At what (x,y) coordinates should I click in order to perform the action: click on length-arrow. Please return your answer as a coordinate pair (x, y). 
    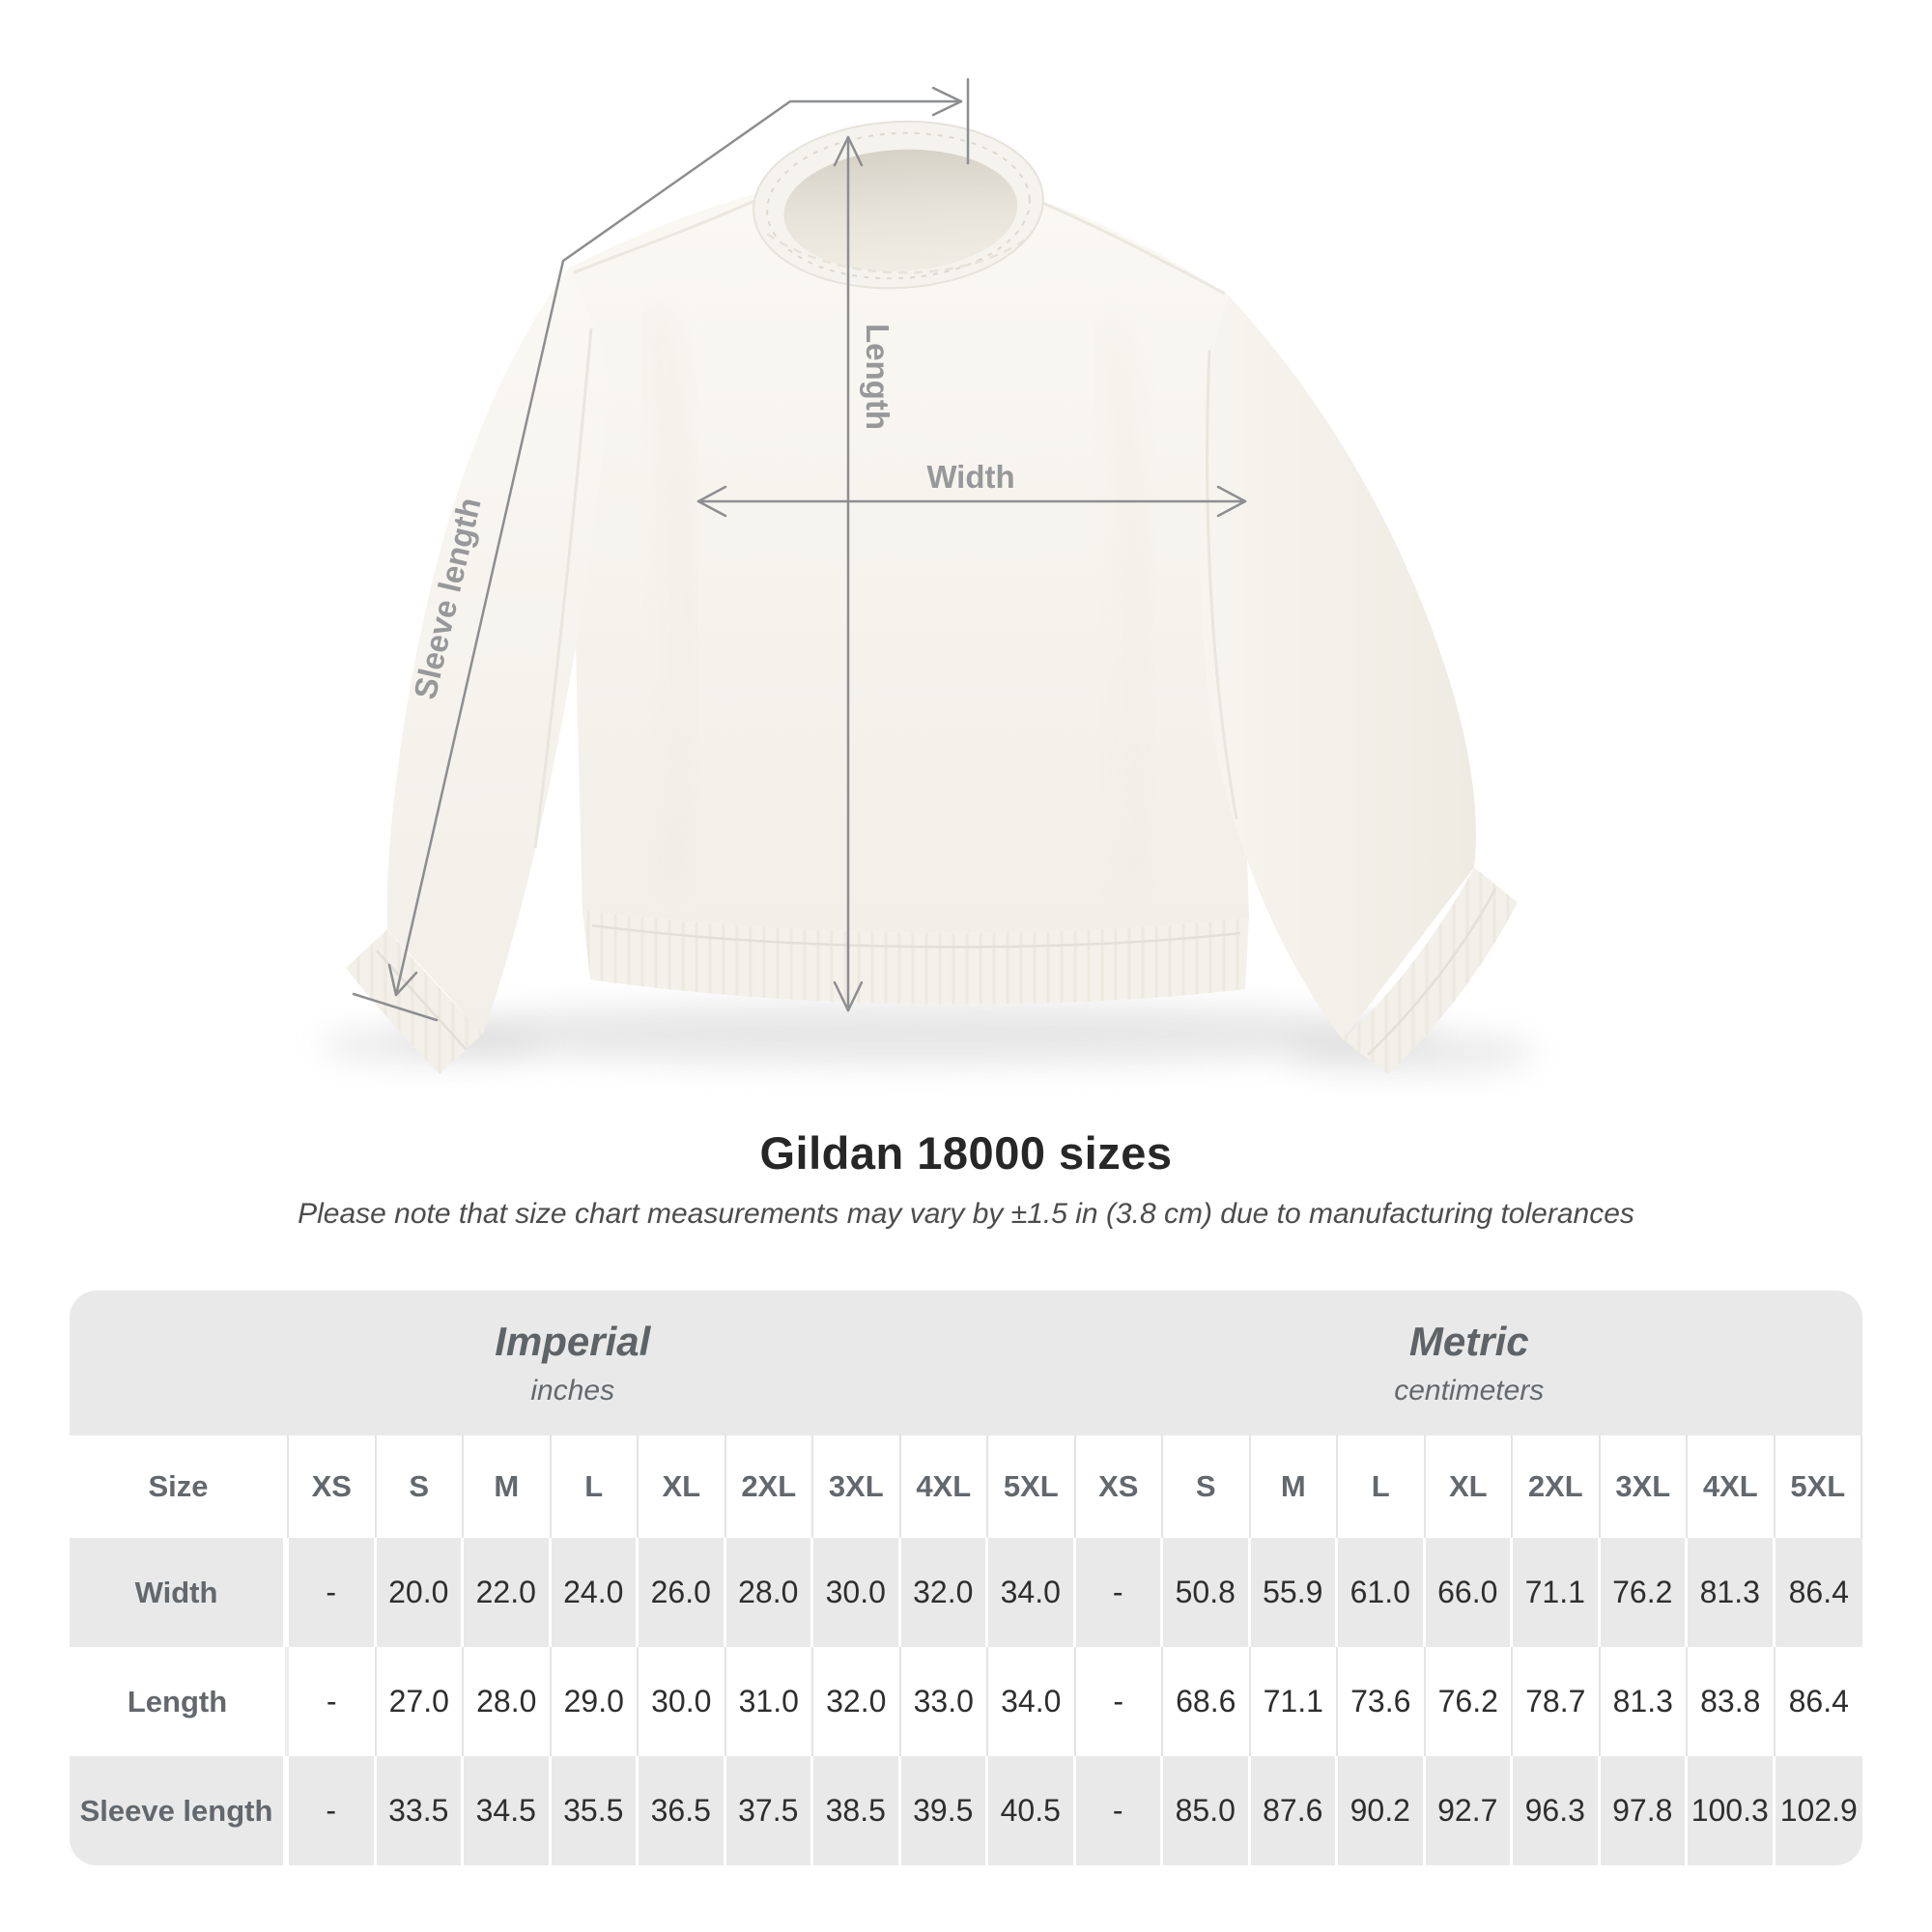
    Looking at the image, I should click on (848, 573).